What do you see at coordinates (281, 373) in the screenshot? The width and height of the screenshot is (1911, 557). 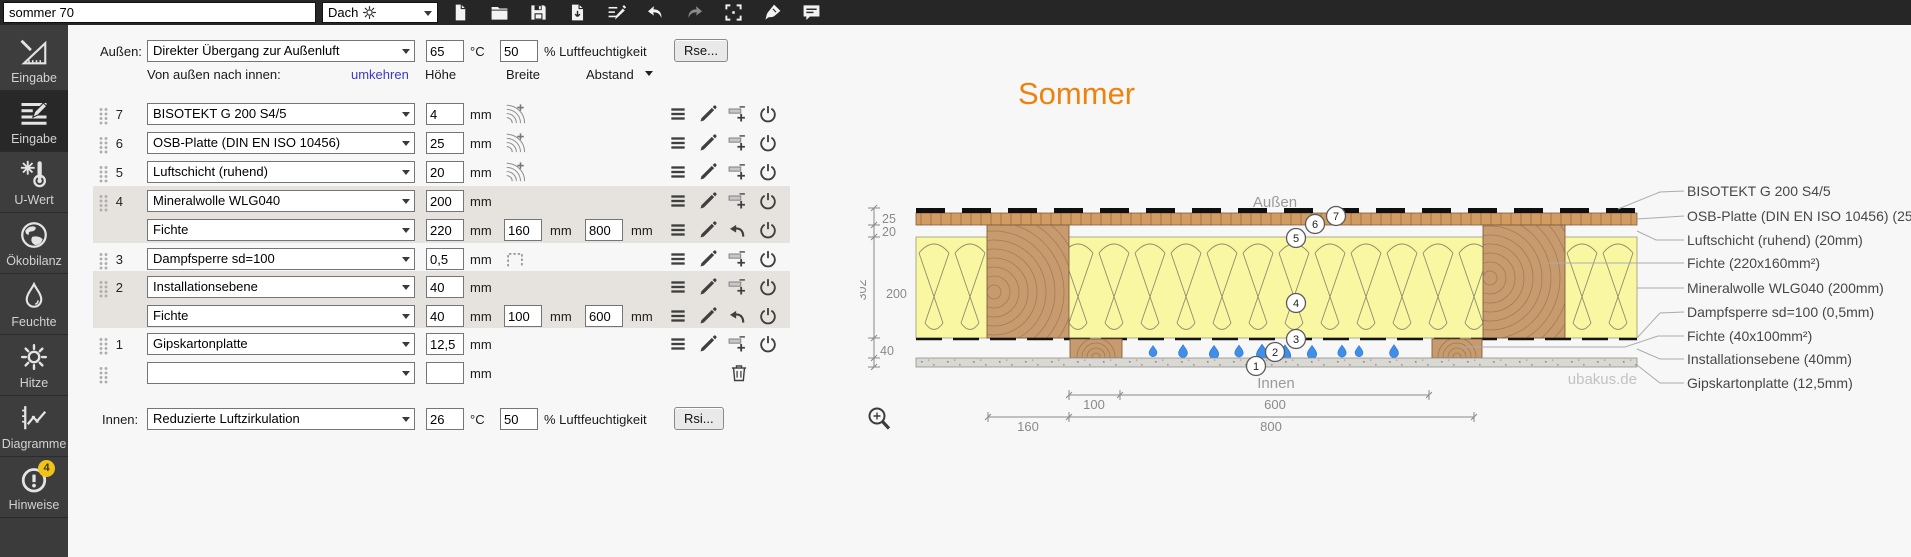 I see `material-select-empty` at bounding box center [281, 373].